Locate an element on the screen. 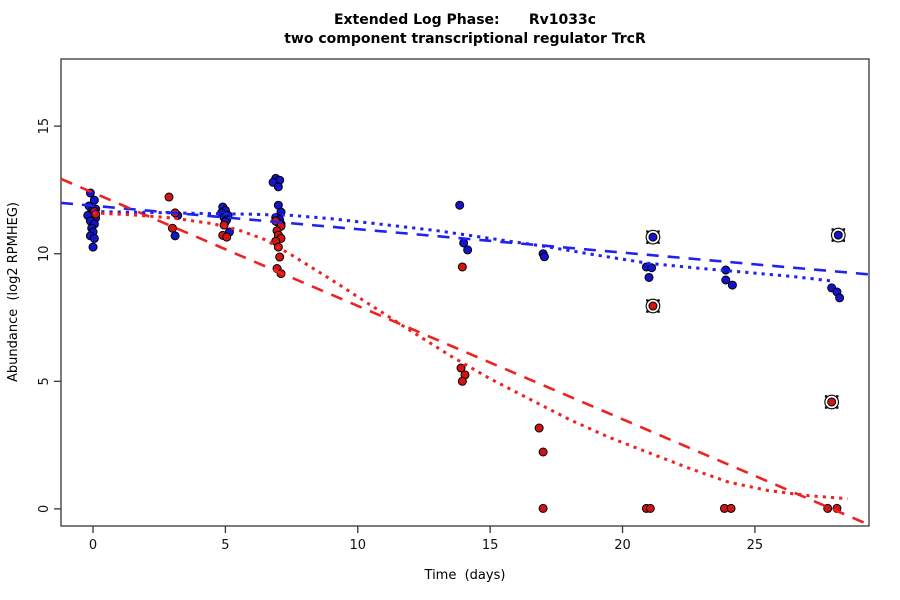 This screenshot has height=600, width=900. x-tick-label: 10 is located at coordinates (358, 545).